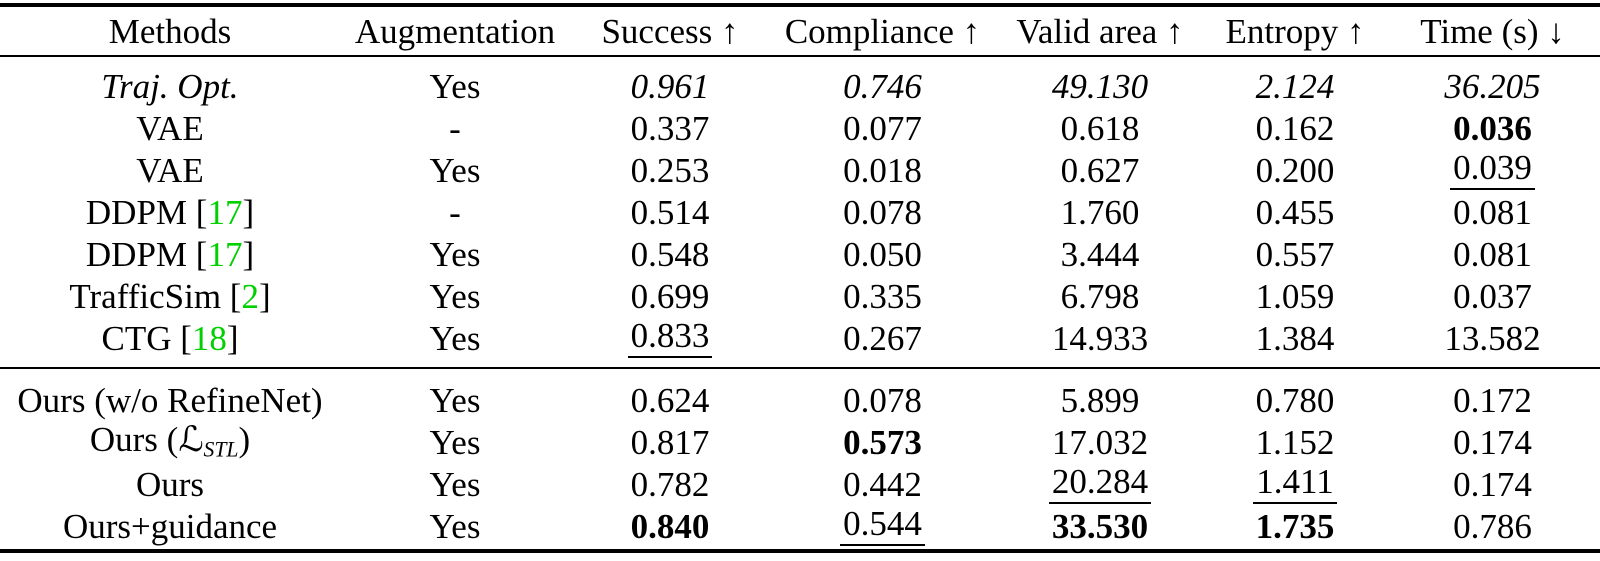 The width and height of the screenshot is (1600, 561). Describe the element at coordinates (1100, 212) in the screenshot. I see `value-cell: 1.760` at that location.